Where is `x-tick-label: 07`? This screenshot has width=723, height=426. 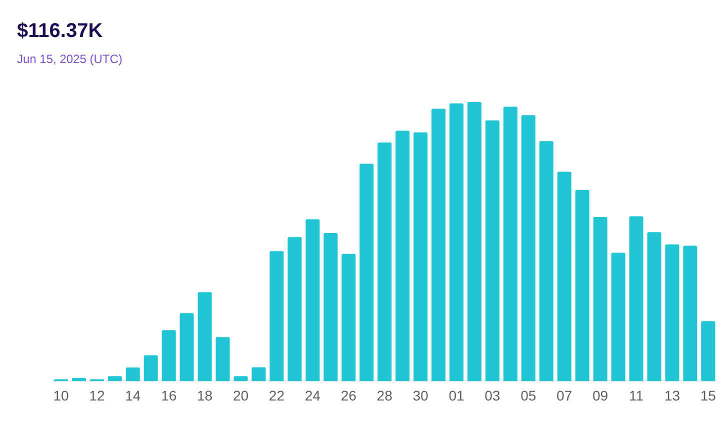
x-tick-label: 07 is located at coordinates (564, 395).